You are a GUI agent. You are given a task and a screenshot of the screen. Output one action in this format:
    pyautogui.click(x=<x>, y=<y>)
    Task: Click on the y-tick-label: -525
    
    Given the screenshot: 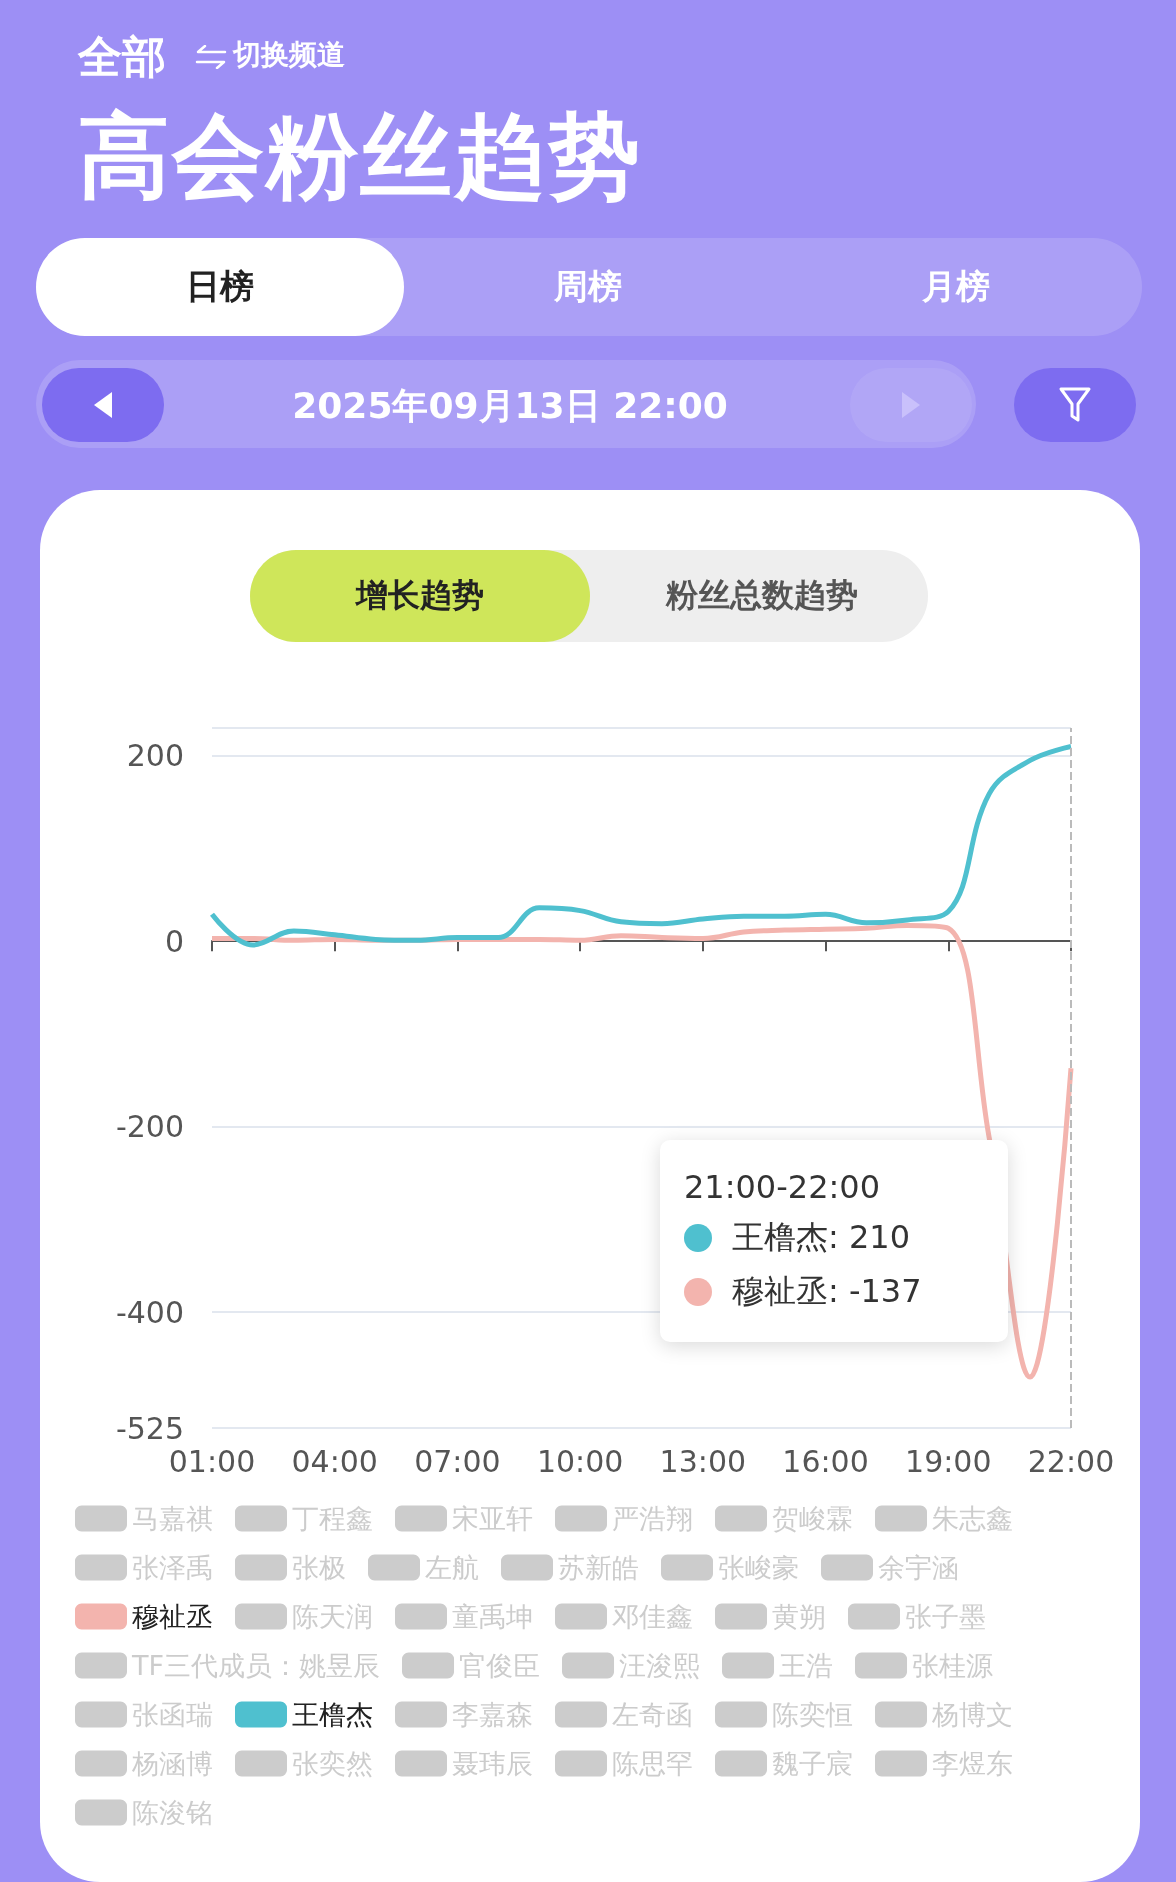 What is the action you would take?
    pyautogui.click(x=149, y=1428)
    